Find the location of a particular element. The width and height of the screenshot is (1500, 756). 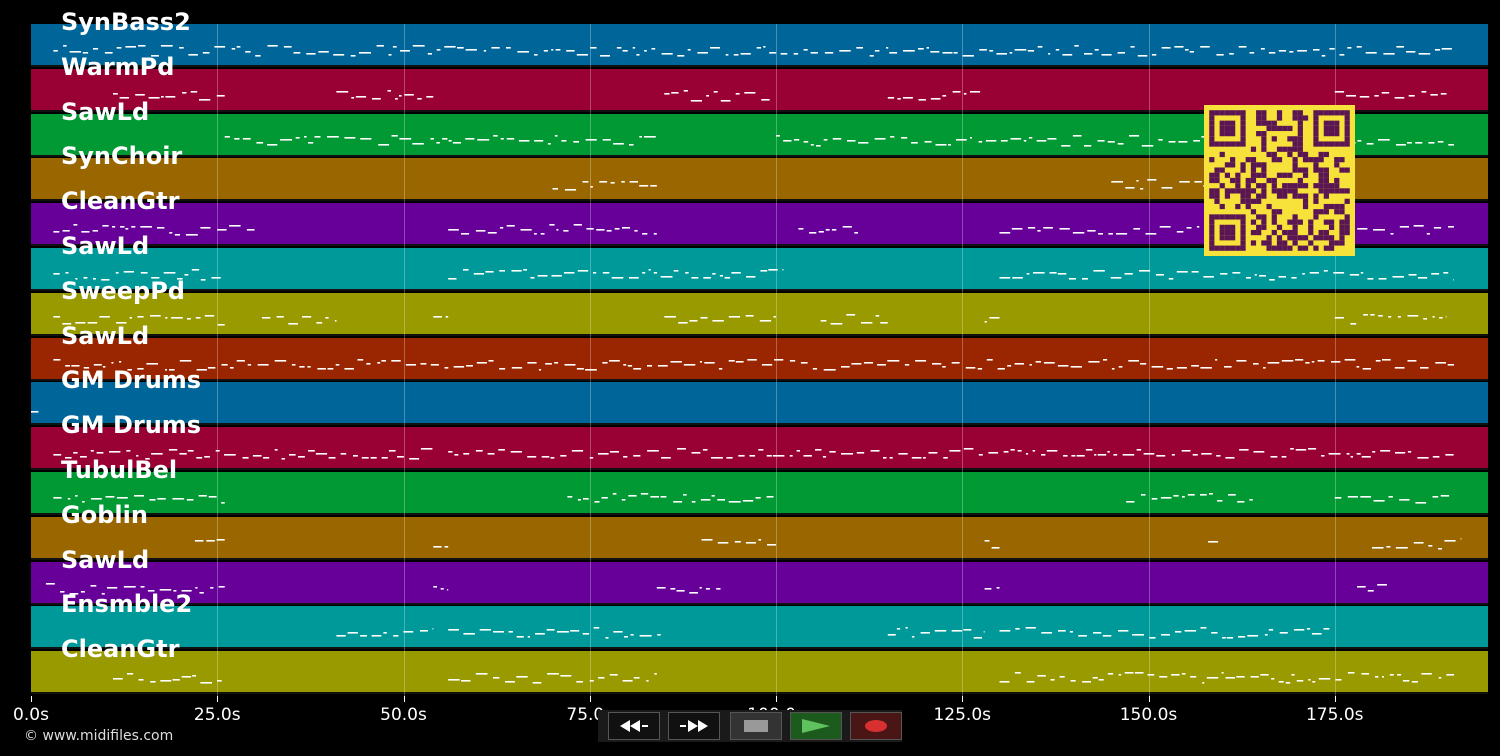

copyright-text: © www.midifiles.com is located at coordinates (99, 736).